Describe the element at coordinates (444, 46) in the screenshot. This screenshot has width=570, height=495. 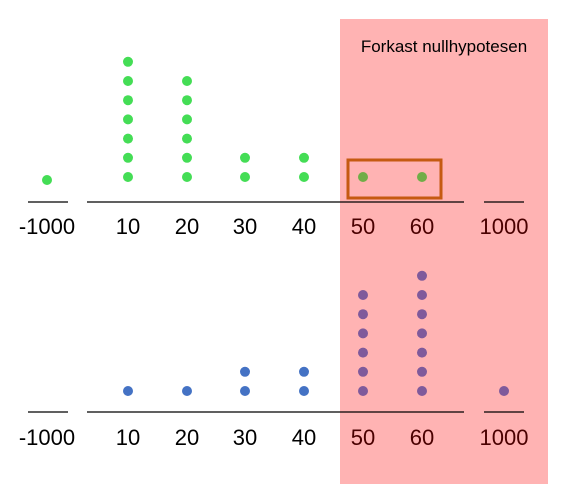
I see `rejection-region-label: Forkast nullhypotesen` at that location.